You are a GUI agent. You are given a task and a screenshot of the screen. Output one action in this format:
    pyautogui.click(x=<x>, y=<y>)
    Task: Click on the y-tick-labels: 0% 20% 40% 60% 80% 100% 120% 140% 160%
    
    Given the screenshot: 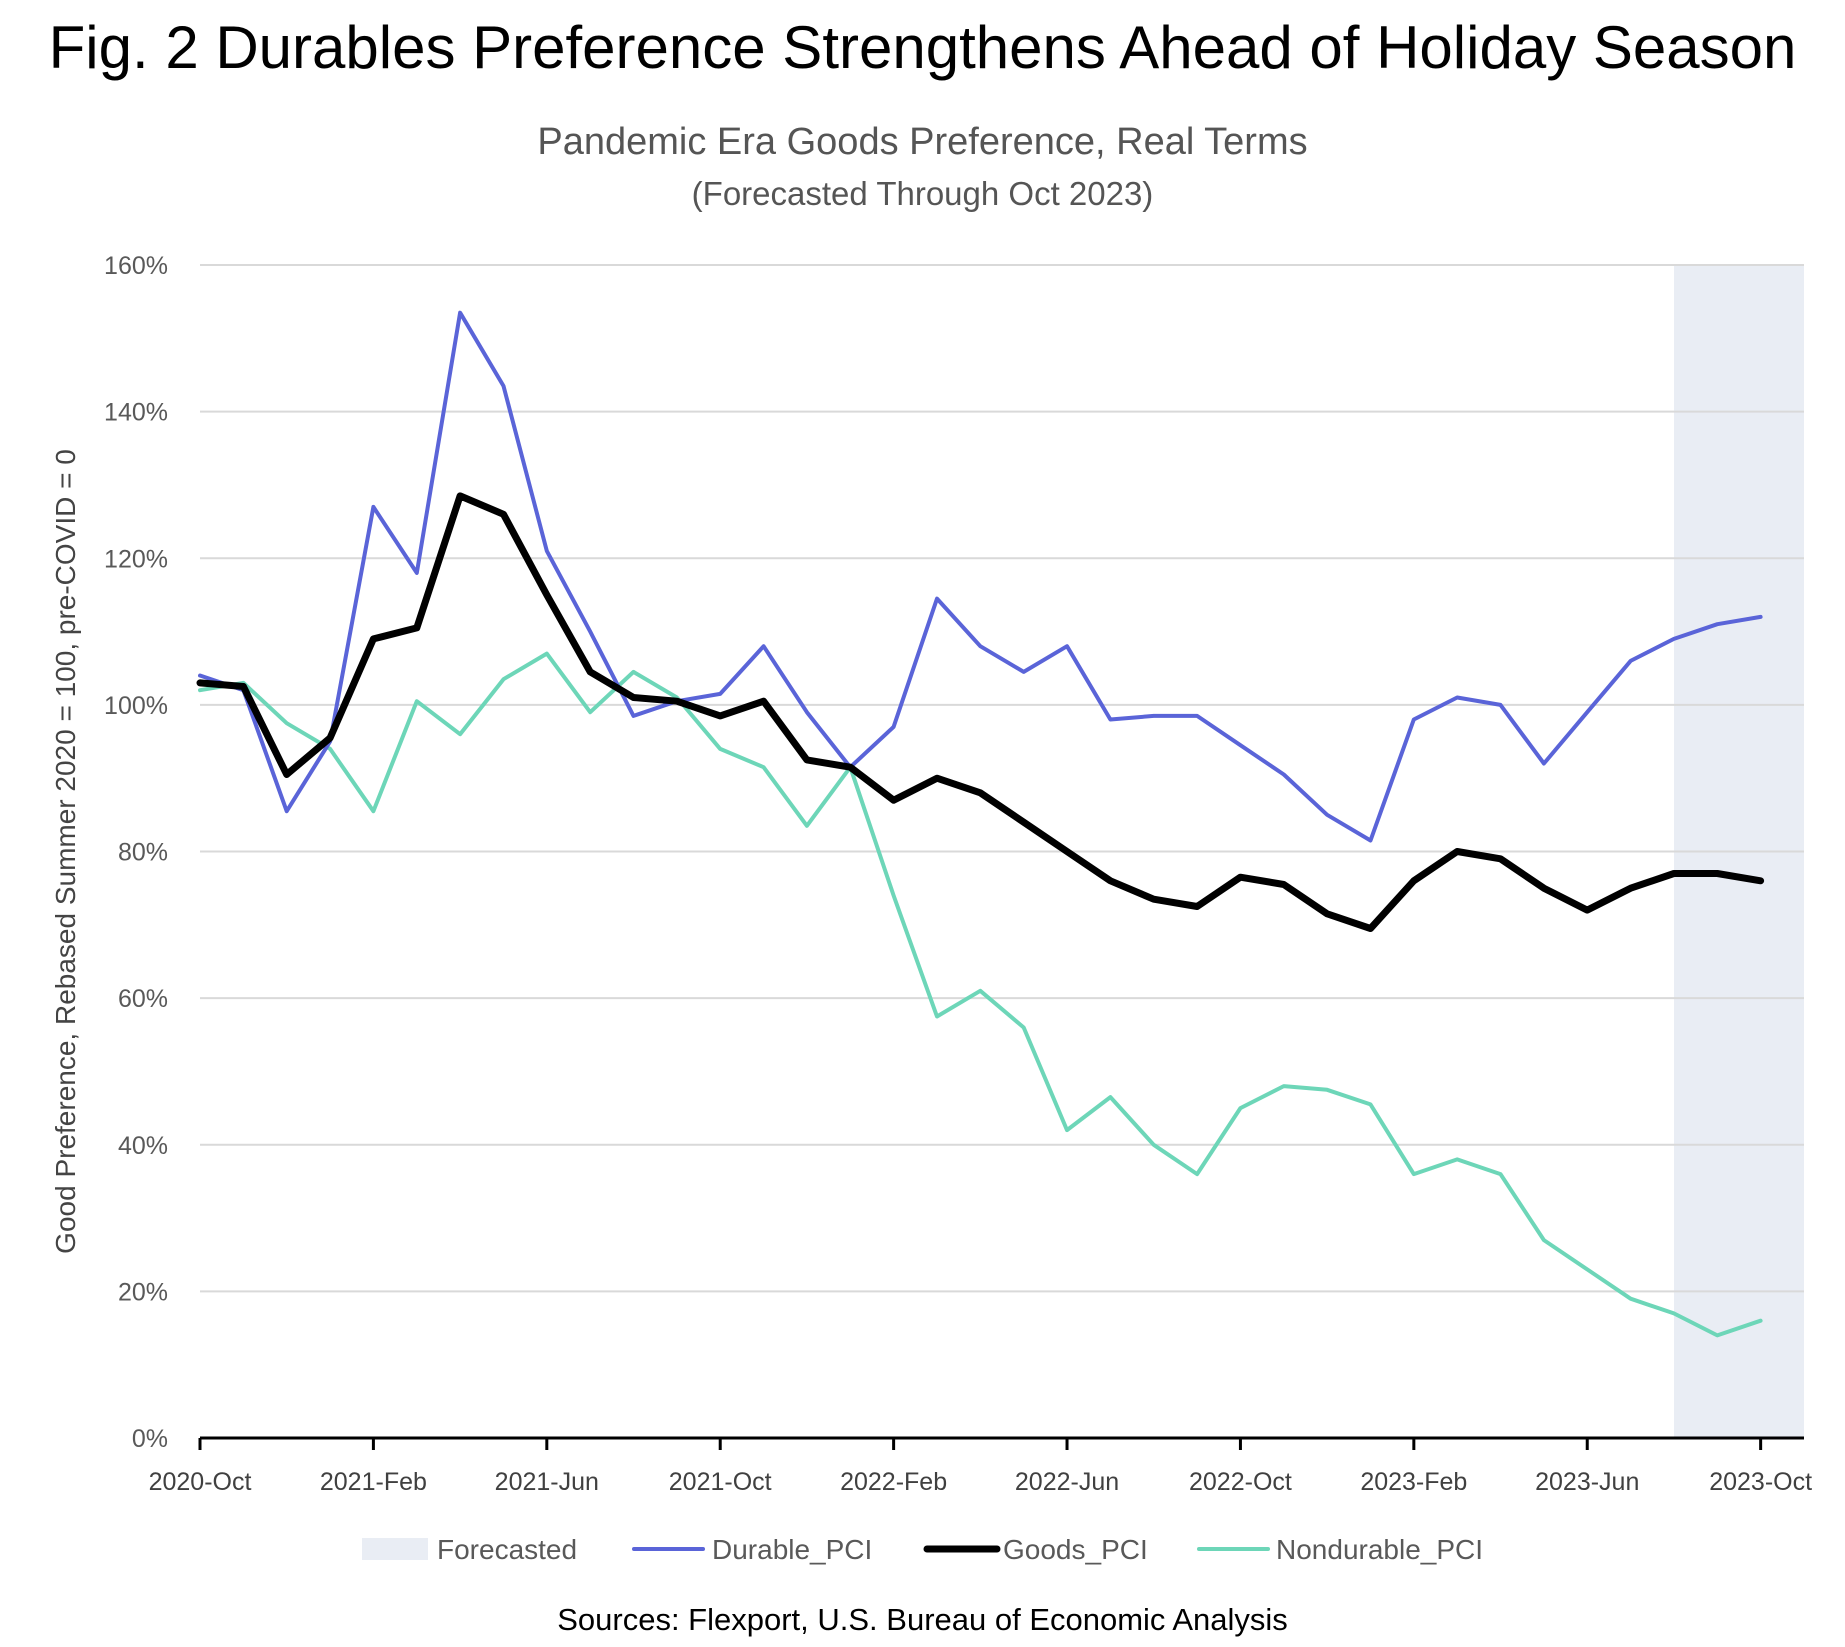 What is the action you would take?
    pyautogui.click(x=136, y=852)
    